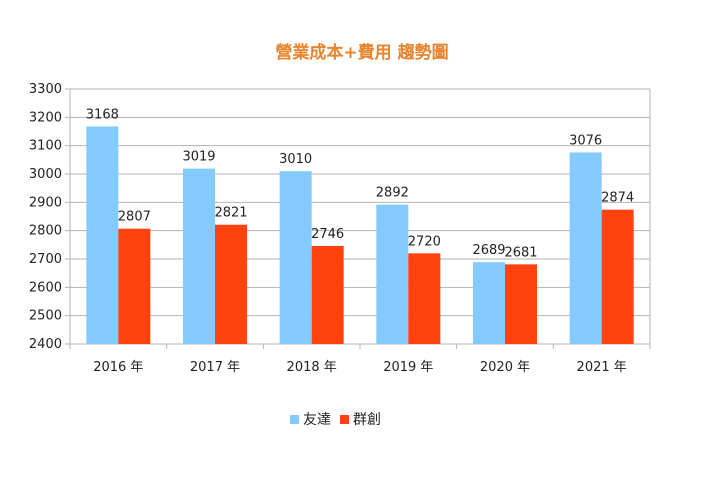  I want to click on data-label: 2892, so click(392, 193).